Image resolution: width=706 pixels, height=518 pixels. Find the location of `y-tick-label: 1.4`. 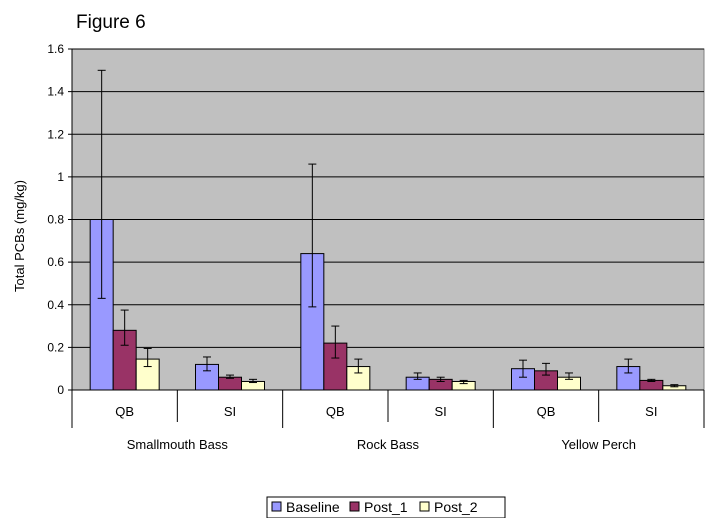

y-tick-label: 1.4 is located at coordinates (55, 92).